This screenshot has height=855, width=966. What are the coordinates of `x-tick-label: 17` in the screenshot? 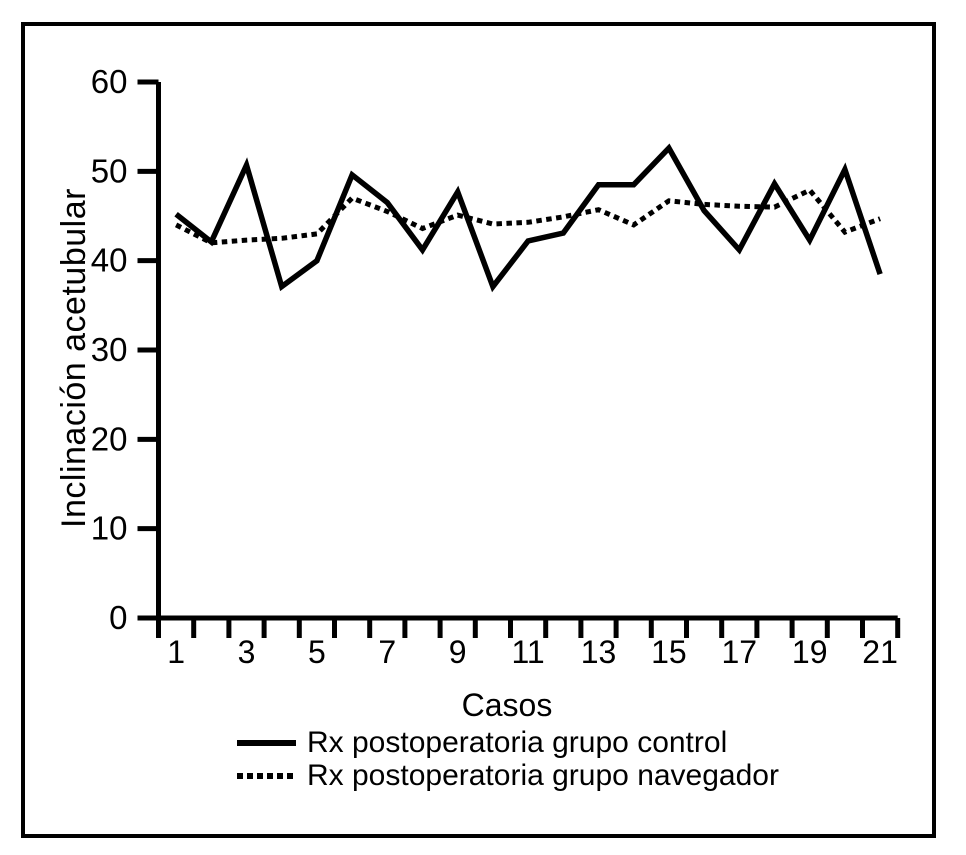 It's located at (740, 652).